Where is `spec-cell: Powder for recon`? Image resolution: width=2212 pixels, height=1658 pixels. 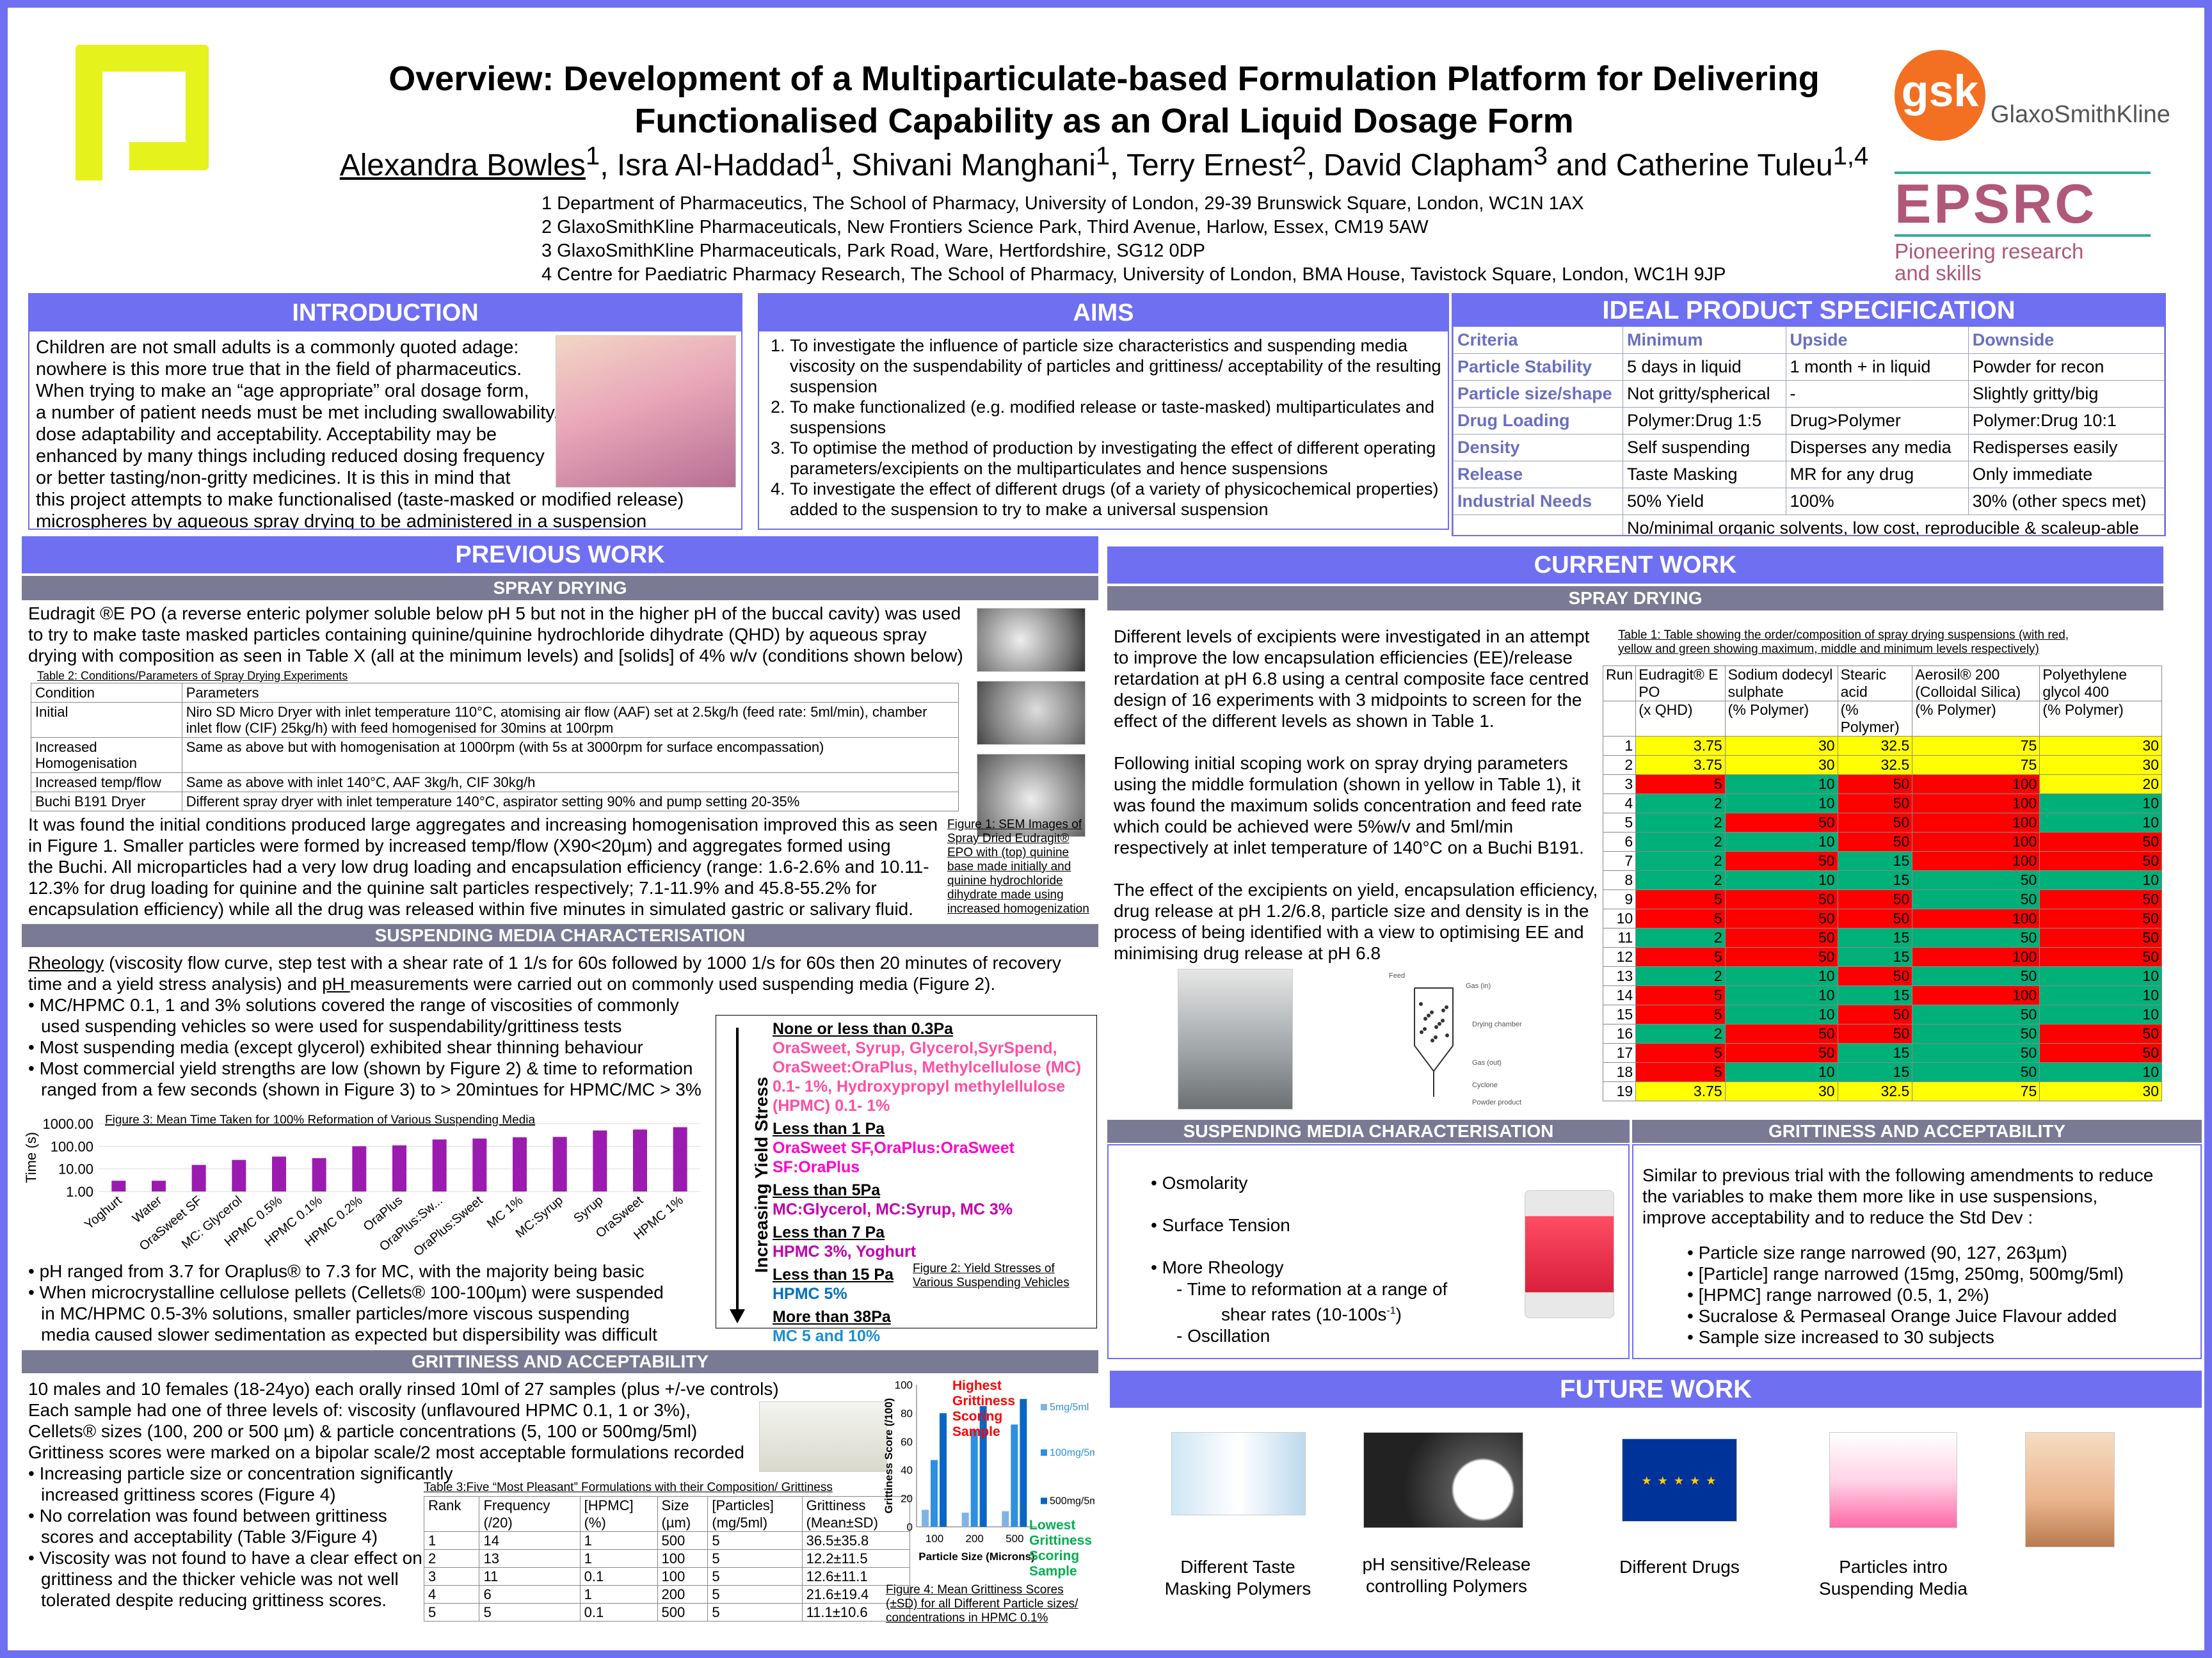 spec-cell: Powder for recon is located at coordinates (2066, 367).